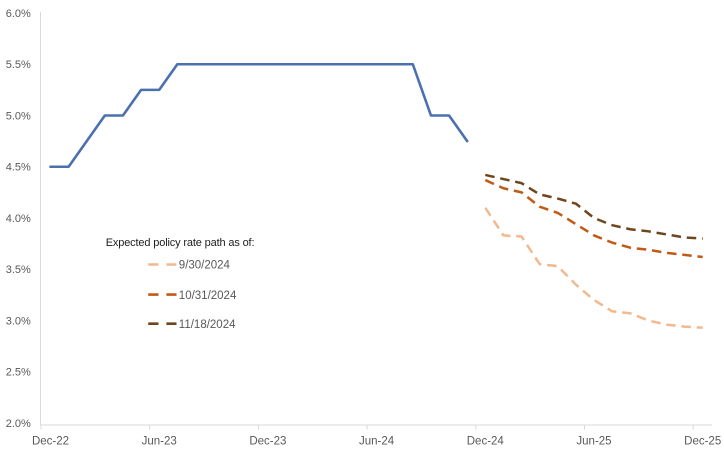 The width and height of the screenshot is (724, 450). Describe the element at coordinates (207, 325) in the screenshot. I see `svg-text: 11/18/2024` at that location.